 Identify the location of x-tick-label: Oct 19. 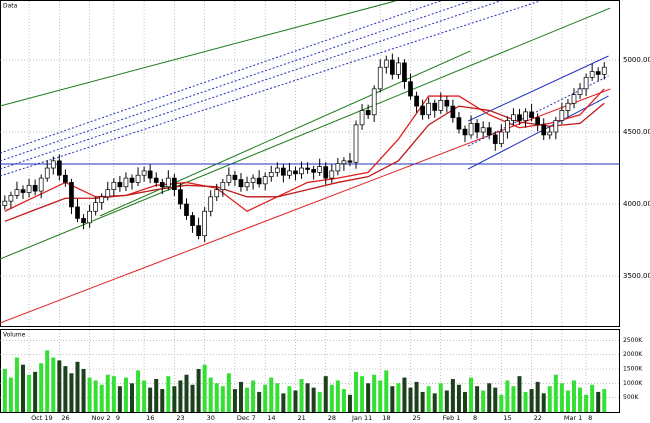
(42, 418).